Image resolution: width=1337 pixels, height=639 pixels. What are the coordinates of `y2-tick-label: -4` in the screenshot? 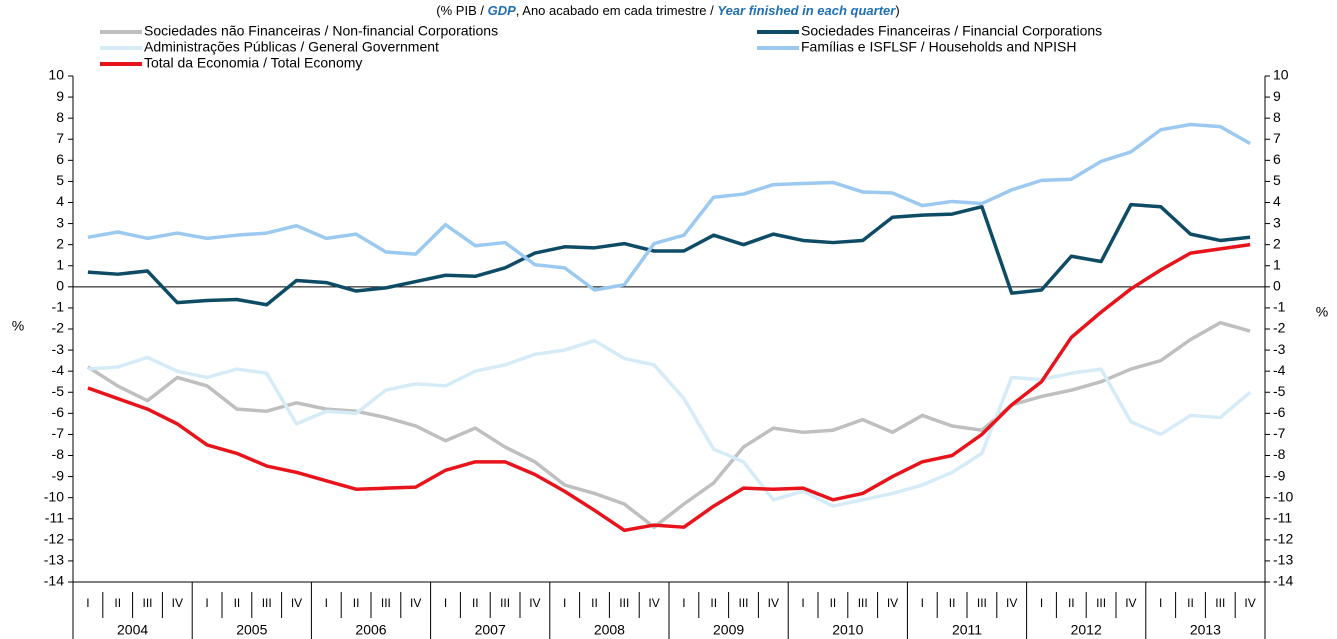 It's located at (1279, 370).